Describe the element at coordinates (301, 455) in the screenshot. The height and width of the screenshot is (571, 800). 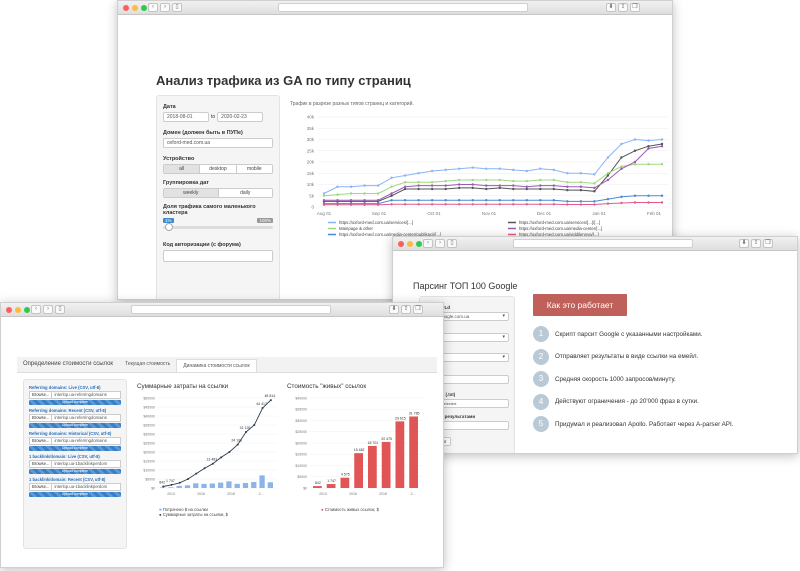
I see `y-tick-label: $15000` at that location.